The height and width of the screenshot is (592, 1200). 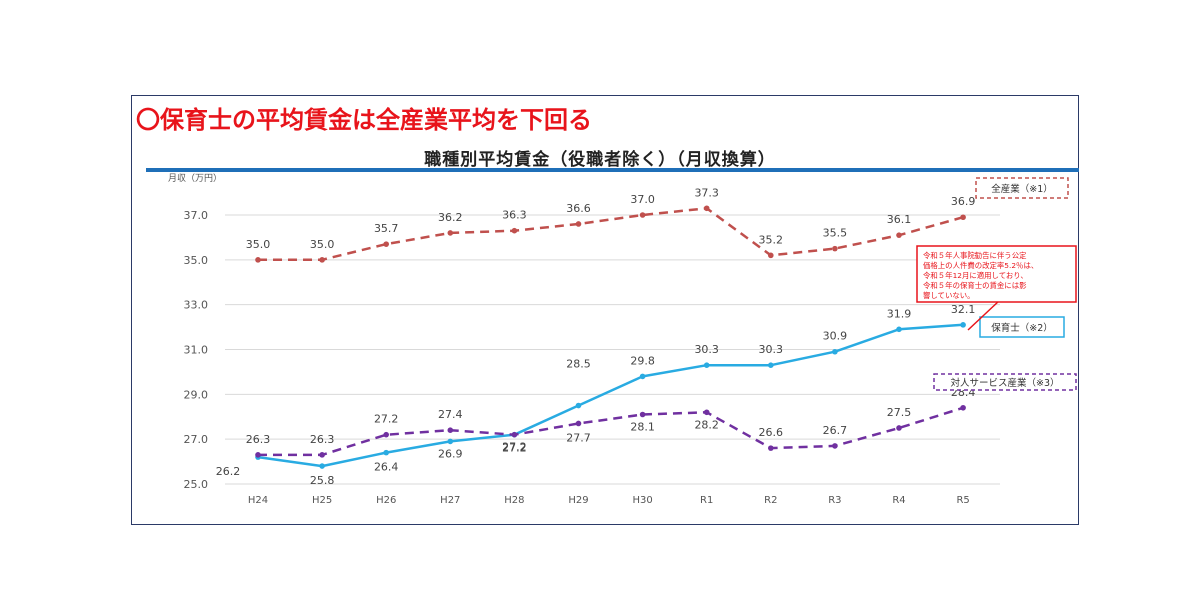 What do you see at coordinates (196, 394) in the screenshot?
I see `y-tick-label: 29.0` at bounding box center [196, 394].